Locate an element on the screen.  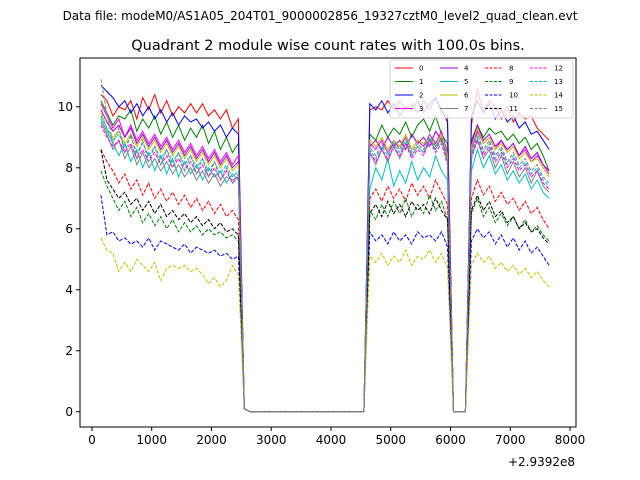
legend-label-15: 15 is located at coordinates (558, 109).